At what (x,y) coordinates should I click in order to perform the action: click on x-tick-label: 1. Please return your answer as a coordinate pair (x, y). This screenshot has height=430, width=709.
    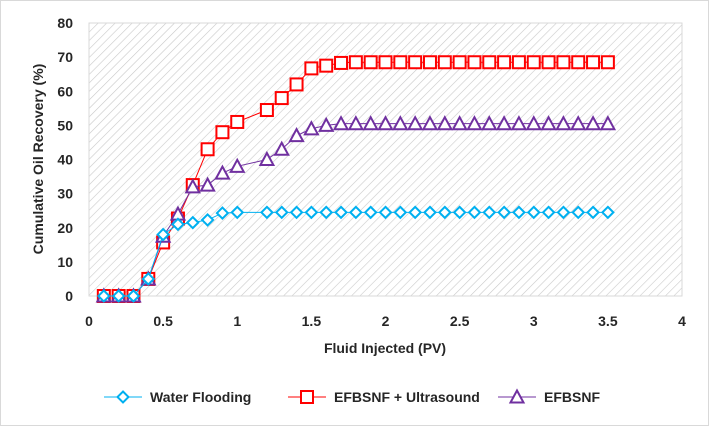
    Looking at the image, I should click on (237, 321).